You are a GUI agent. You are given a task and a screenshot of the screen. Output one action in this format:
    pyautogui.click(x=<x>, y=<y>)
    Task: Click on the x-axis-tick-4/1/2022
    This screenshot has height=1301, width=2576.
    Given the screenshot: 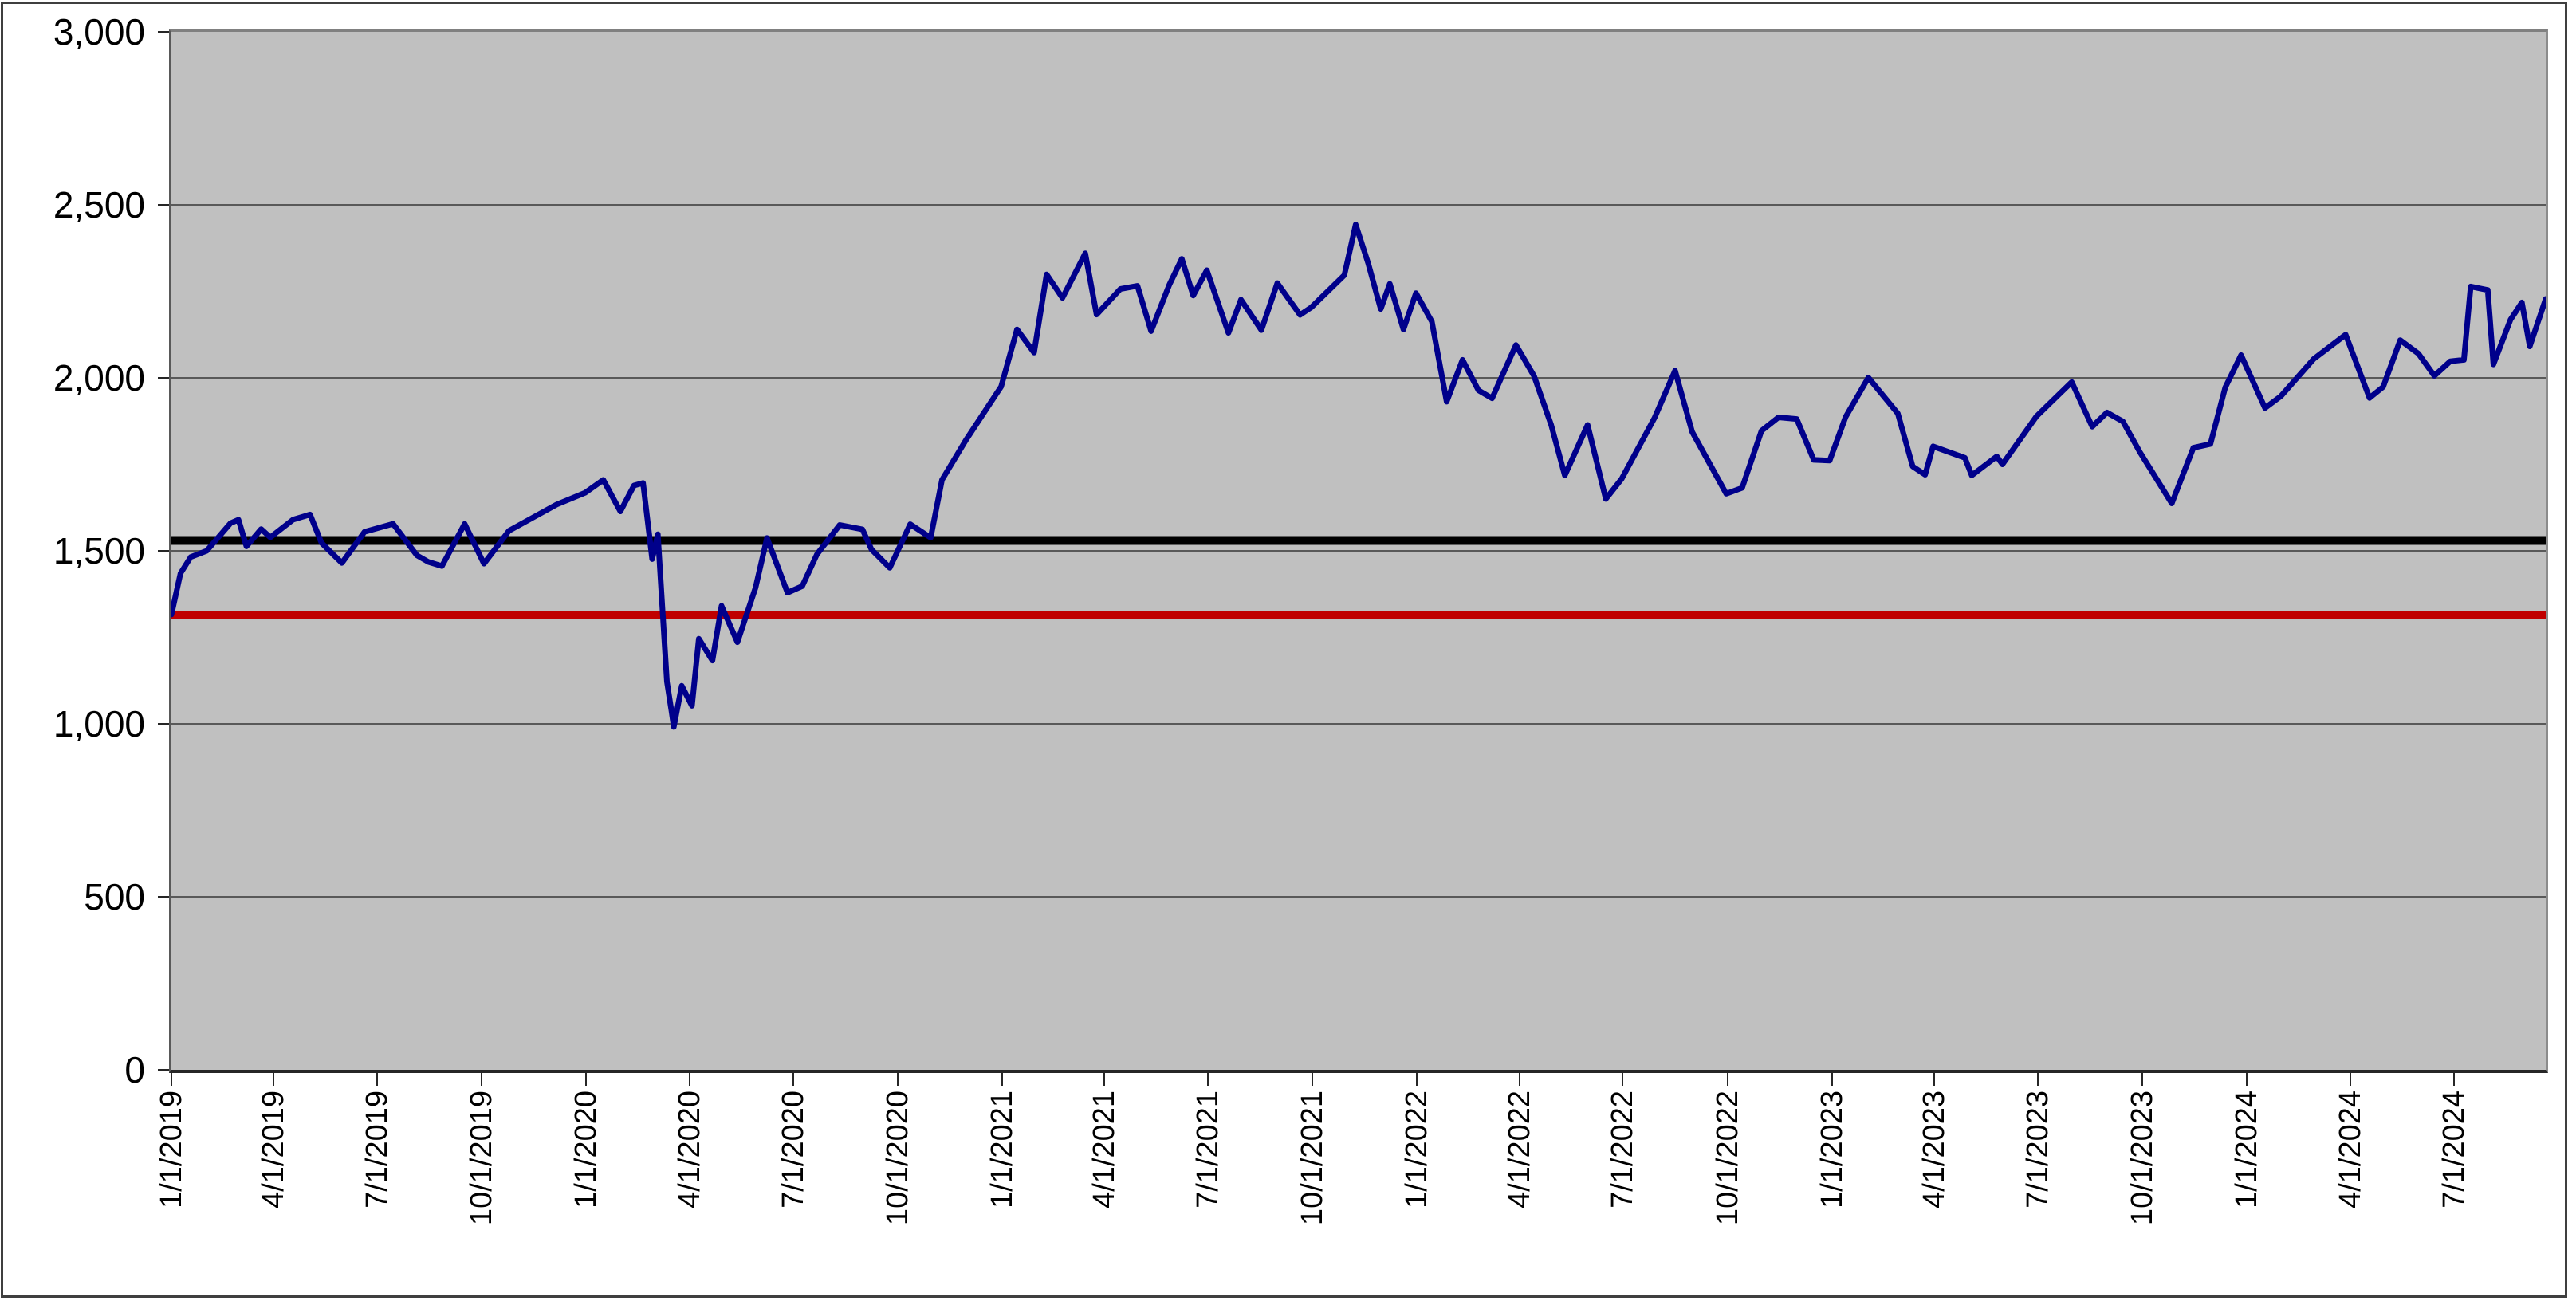 What is the action you would take?
    pyautogui.click(x=1519, y=1080)
    